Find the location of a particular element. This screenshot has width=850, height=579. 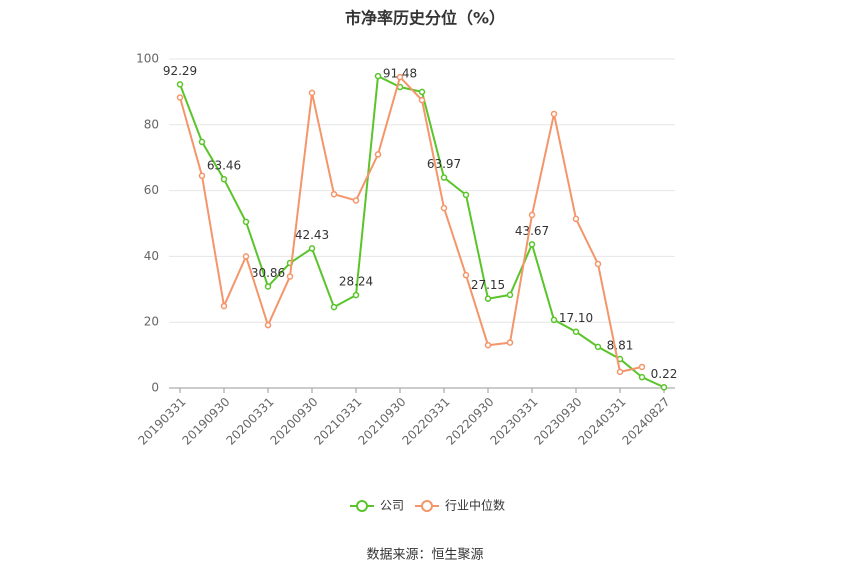

data-label: 27.15 is located at coordinates (488, 285).